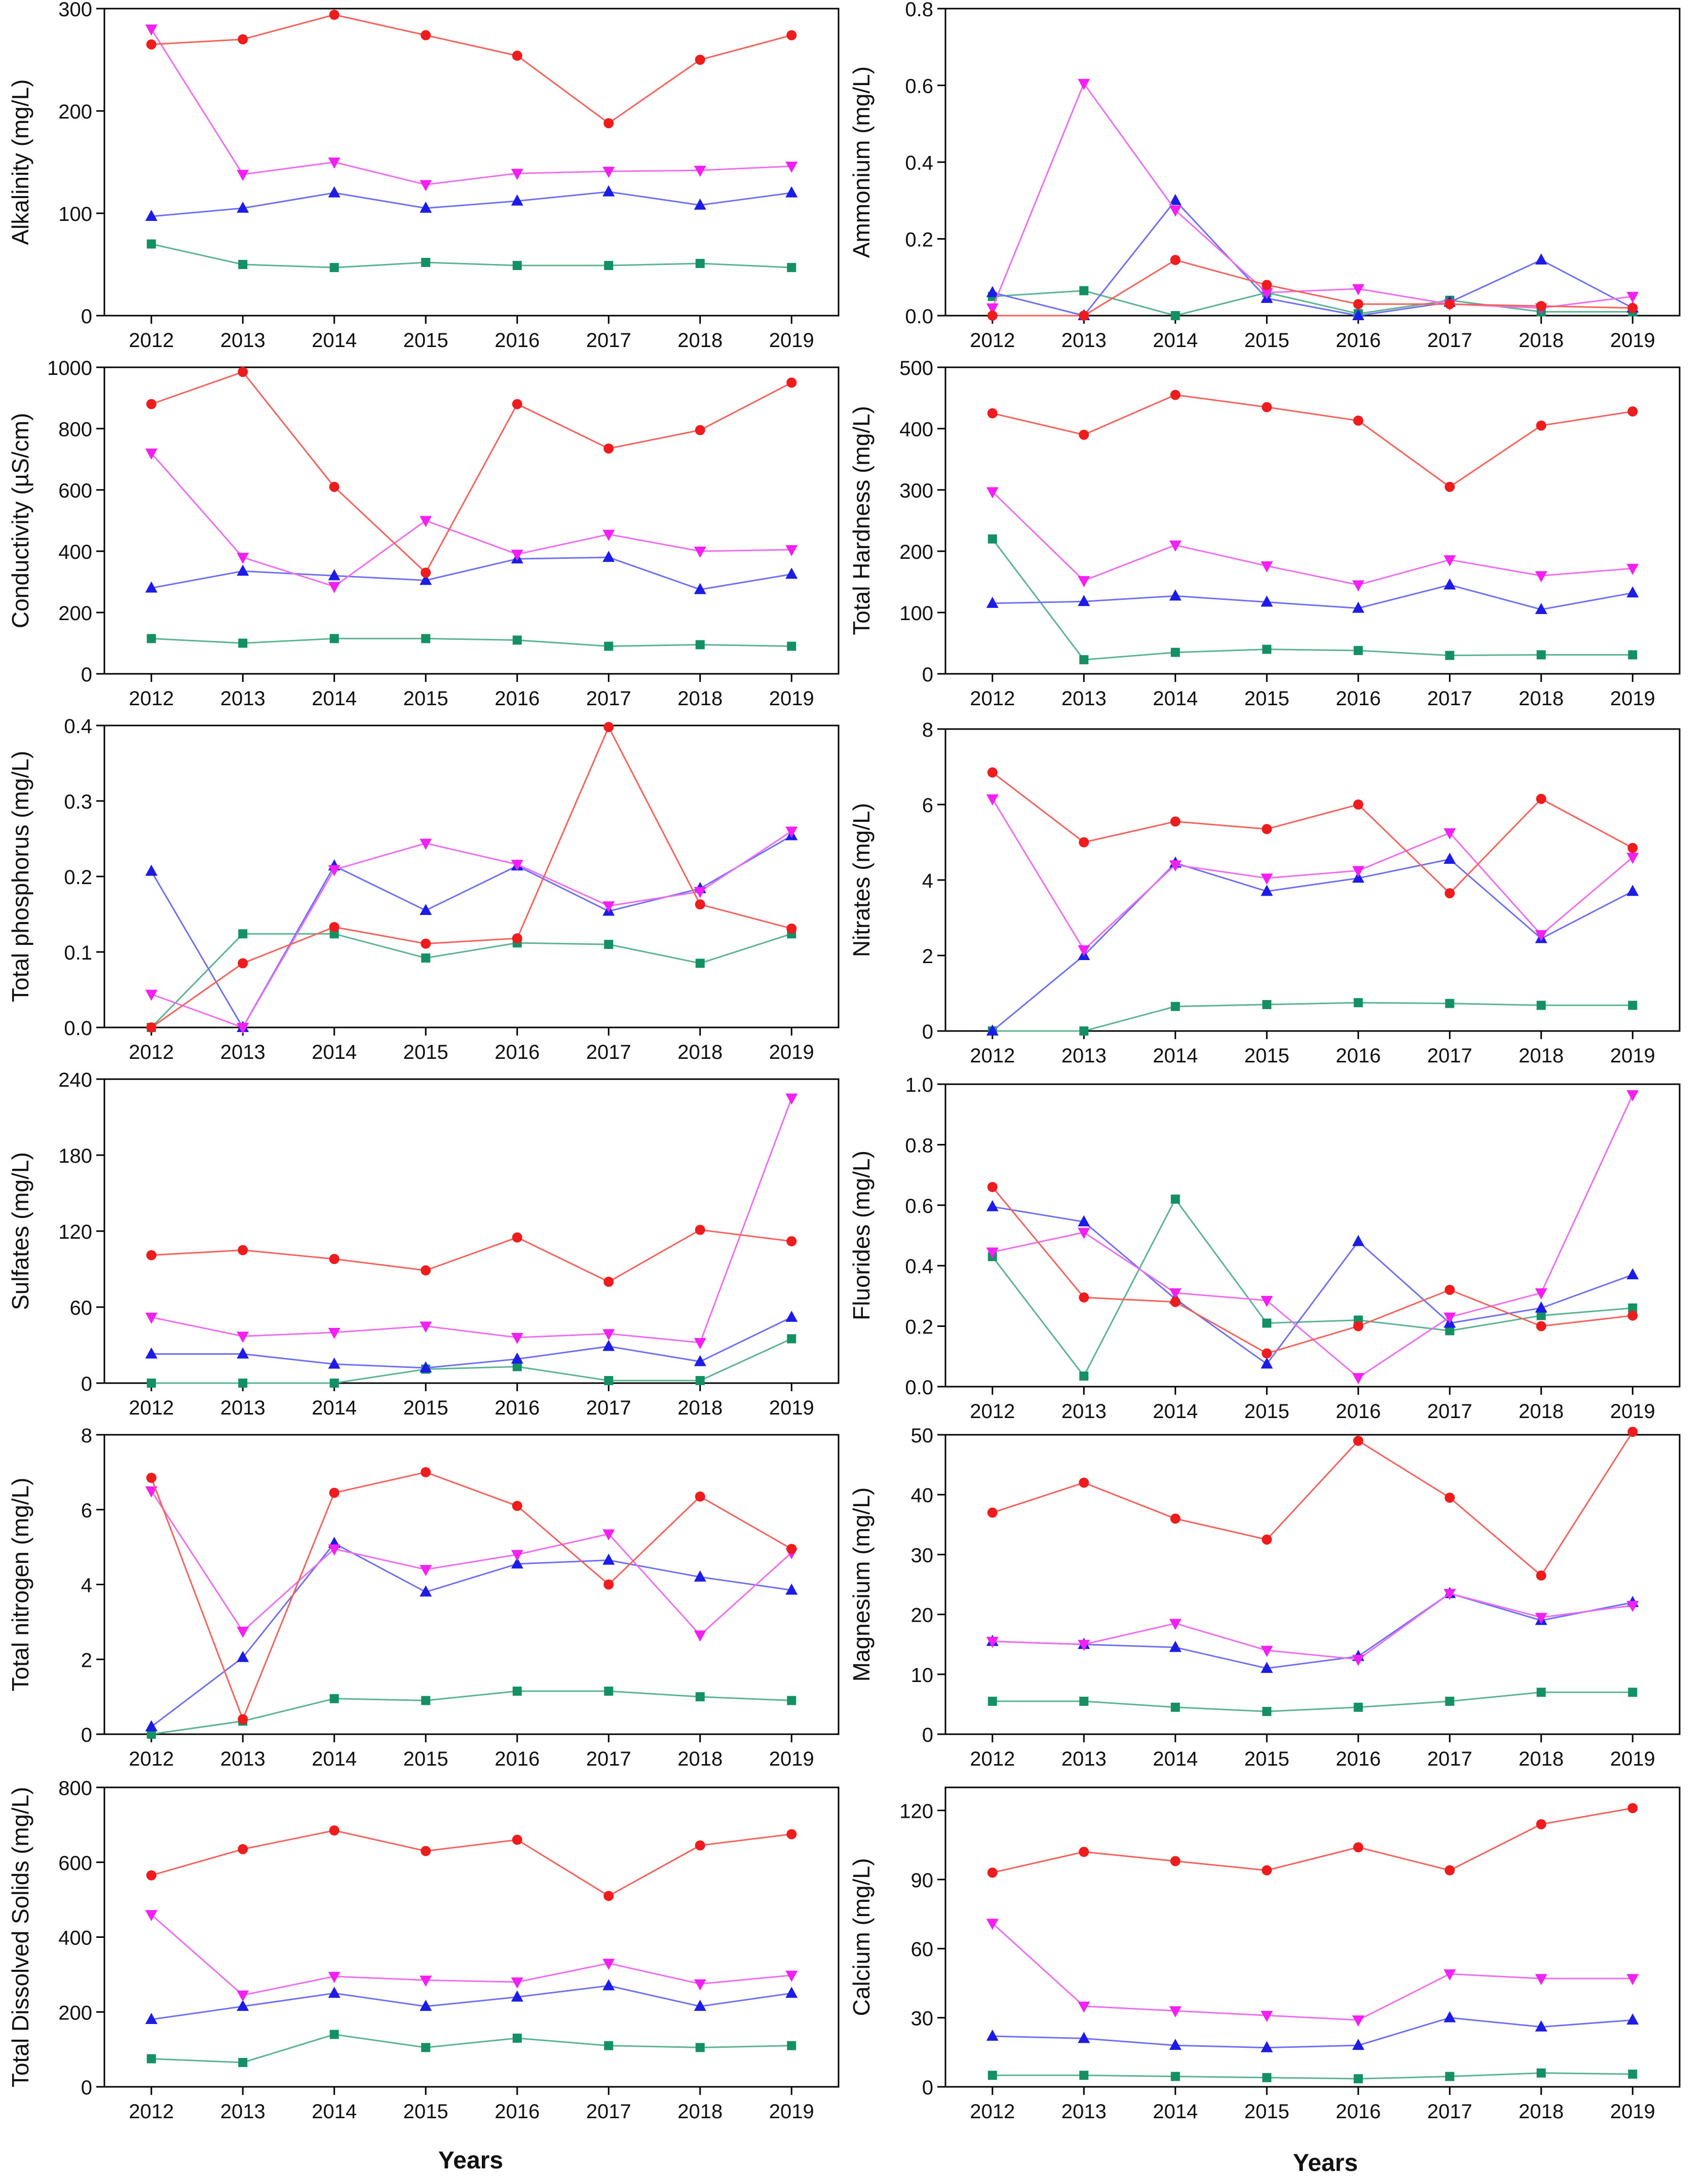 Image resolution: width=1708 pixels, height=2177 pixels. I want to click on x-axis-title-right: Years, so click(1325, 2163).